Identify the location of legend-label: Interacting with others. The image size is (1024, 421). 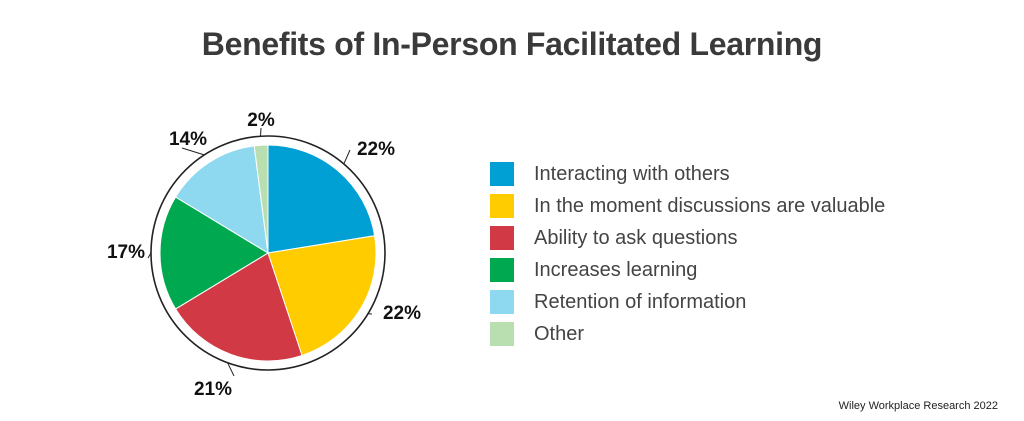
(632, 173).